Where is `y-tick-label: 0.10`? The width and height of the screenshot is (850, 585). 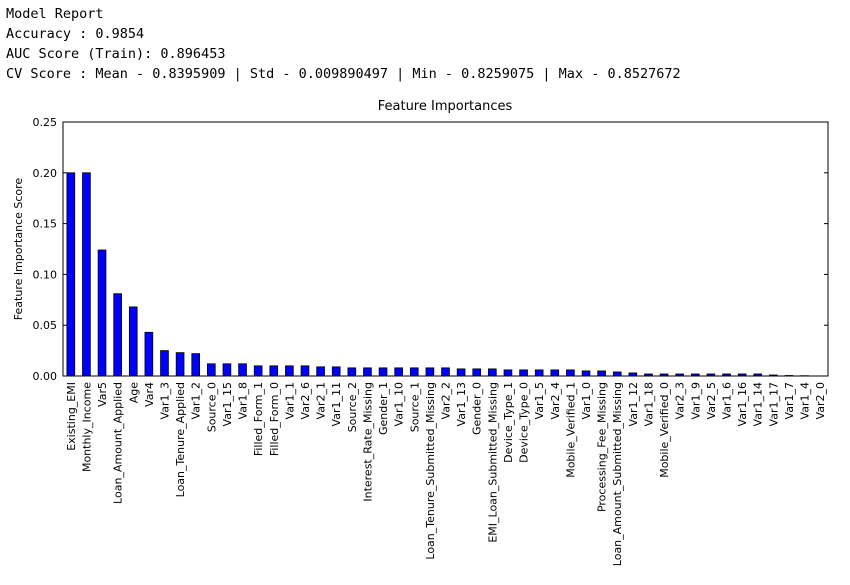
y-tick-label: 0.10 is located at coordinates (45, 274).